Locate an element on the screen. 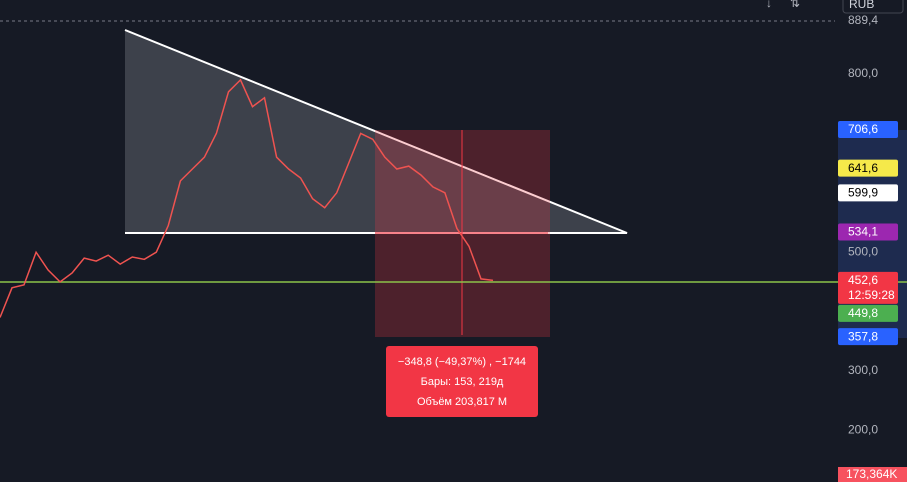 The width and height of the screenshot is (907, 482). price-badge-label: 599,9 is located at coordinates (863, 193).